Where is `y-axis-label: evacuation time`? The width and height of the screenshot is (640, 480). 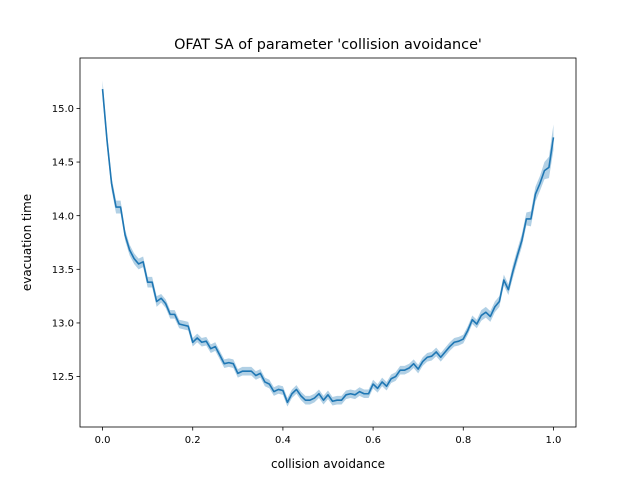
y-axis-label: evacuation time is located at coordinates (27, 242).